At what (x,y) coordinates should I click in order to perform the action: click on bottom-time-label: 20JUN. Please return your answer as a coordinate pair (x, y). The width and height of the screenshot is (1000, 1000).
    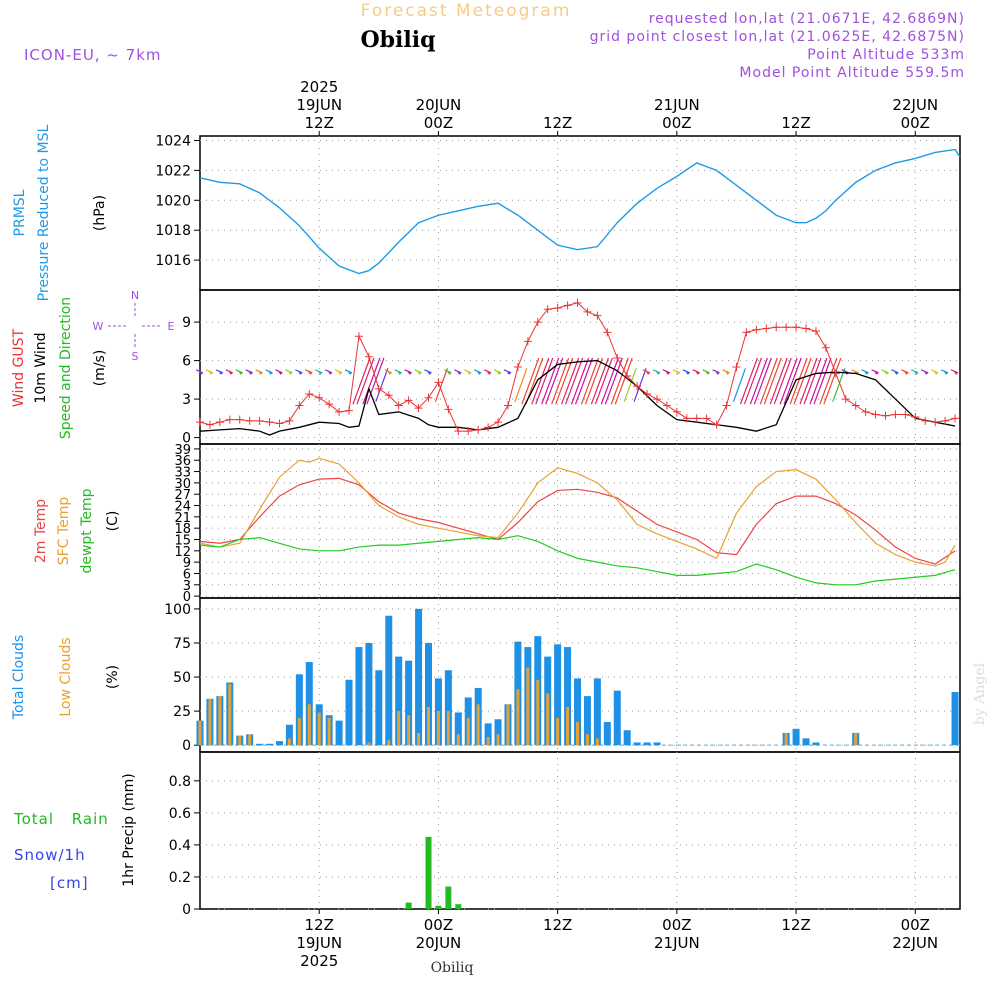
    Looking at the image, I should click on (439, 943).